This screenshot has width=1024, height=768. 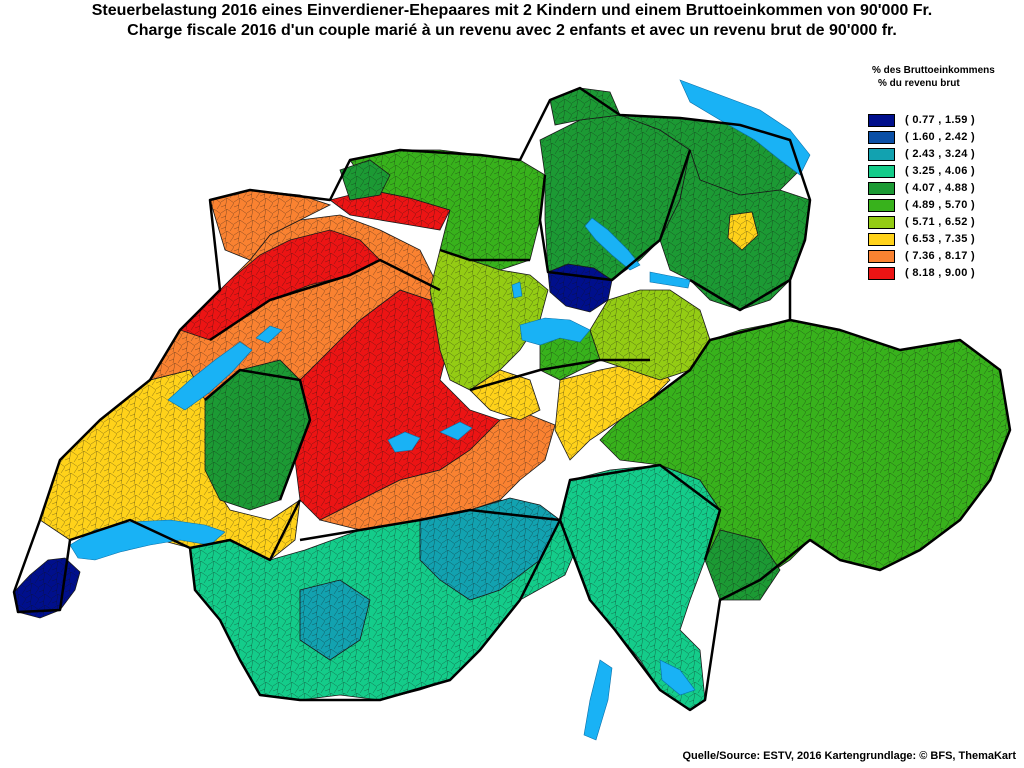 I want to click on legend-item: ( 3.25 , 4.06 ), so click(x=943, y=171).